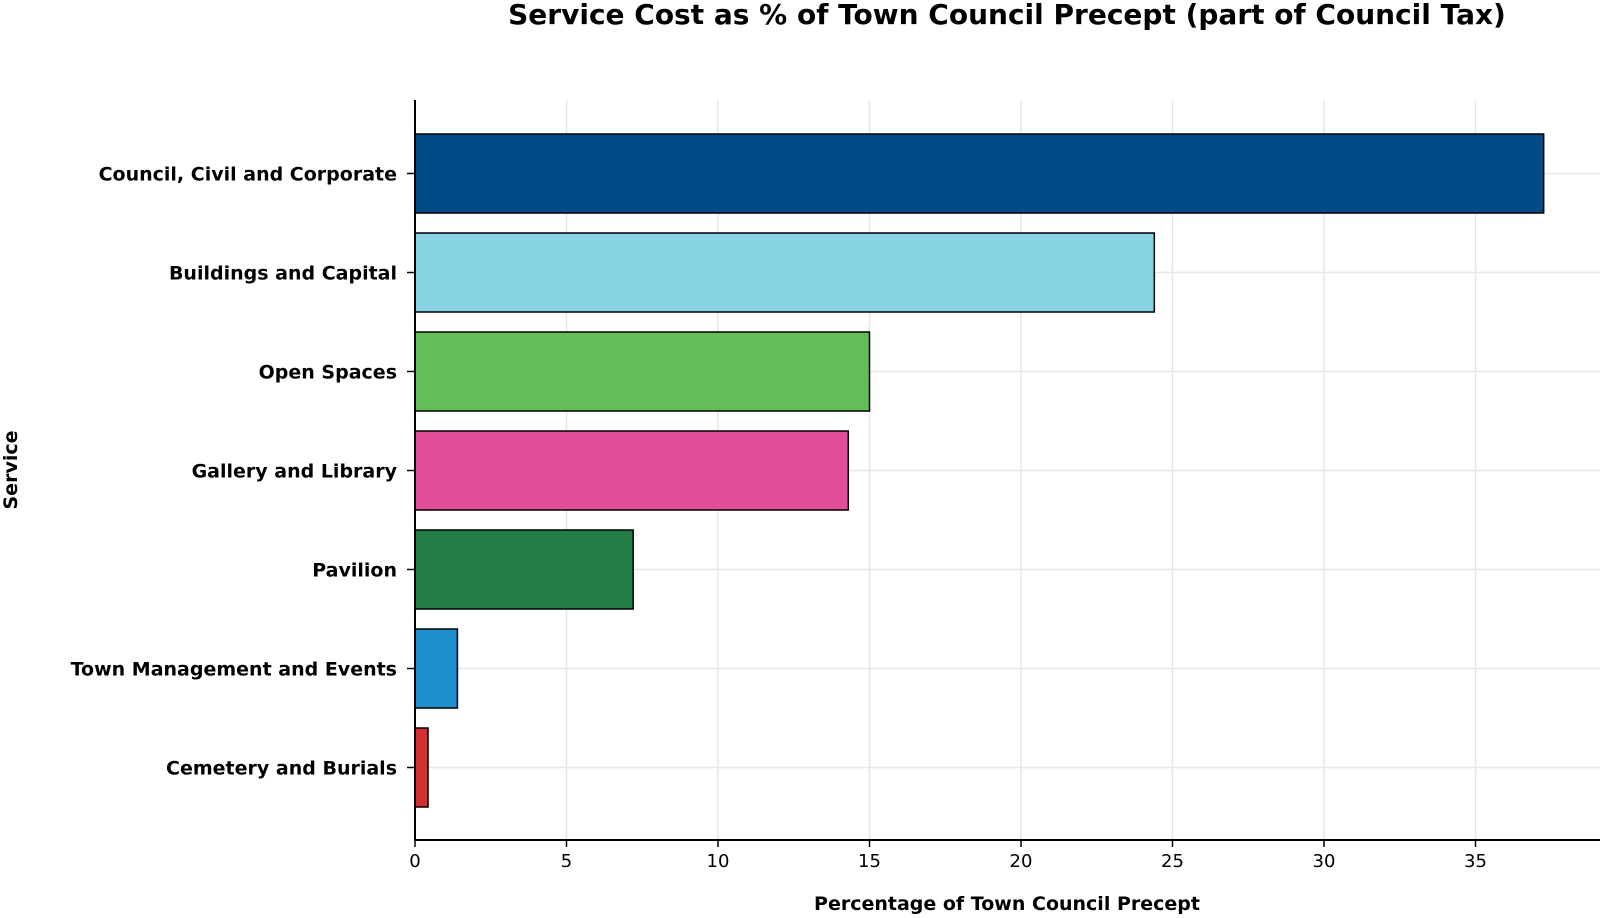  Describe the element at coordinates (414, 861) in the screenshot. I see `x-tick-label: 0` at that location.